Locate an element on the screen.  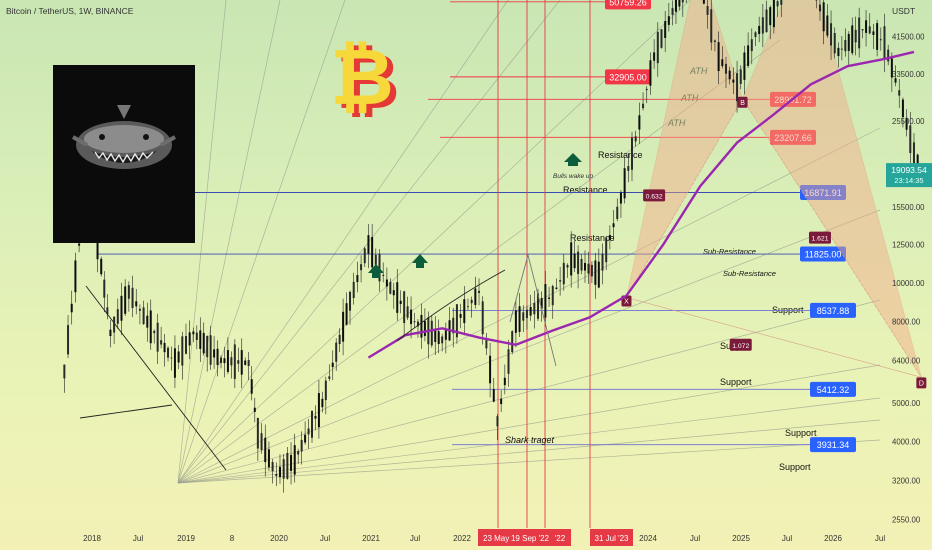
x-tick-5: Jul is located at coordinates (325, 538).